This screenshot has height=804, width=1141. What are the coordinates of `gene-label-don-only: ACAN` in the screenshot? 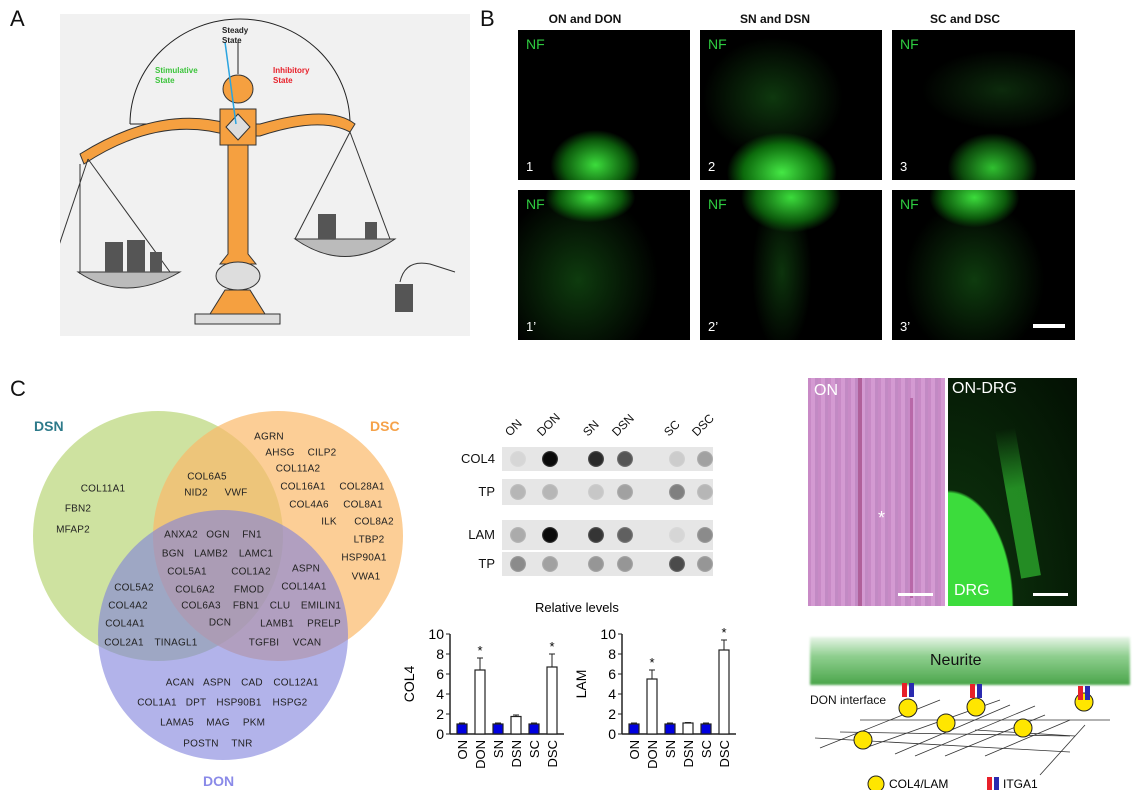 It's located at (180, 683).